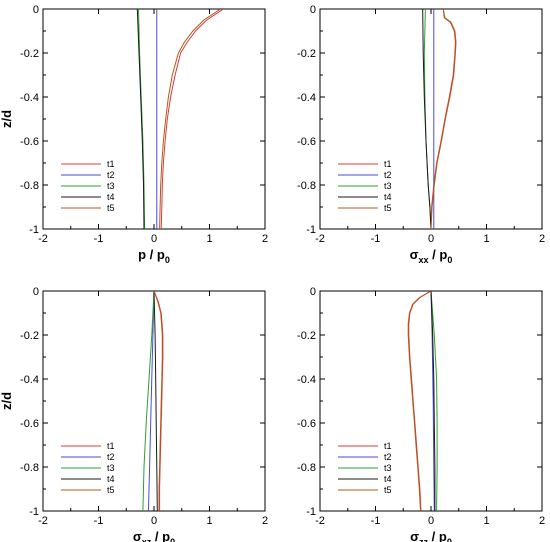  I want to click on series-line-t2, so click(151, 401).